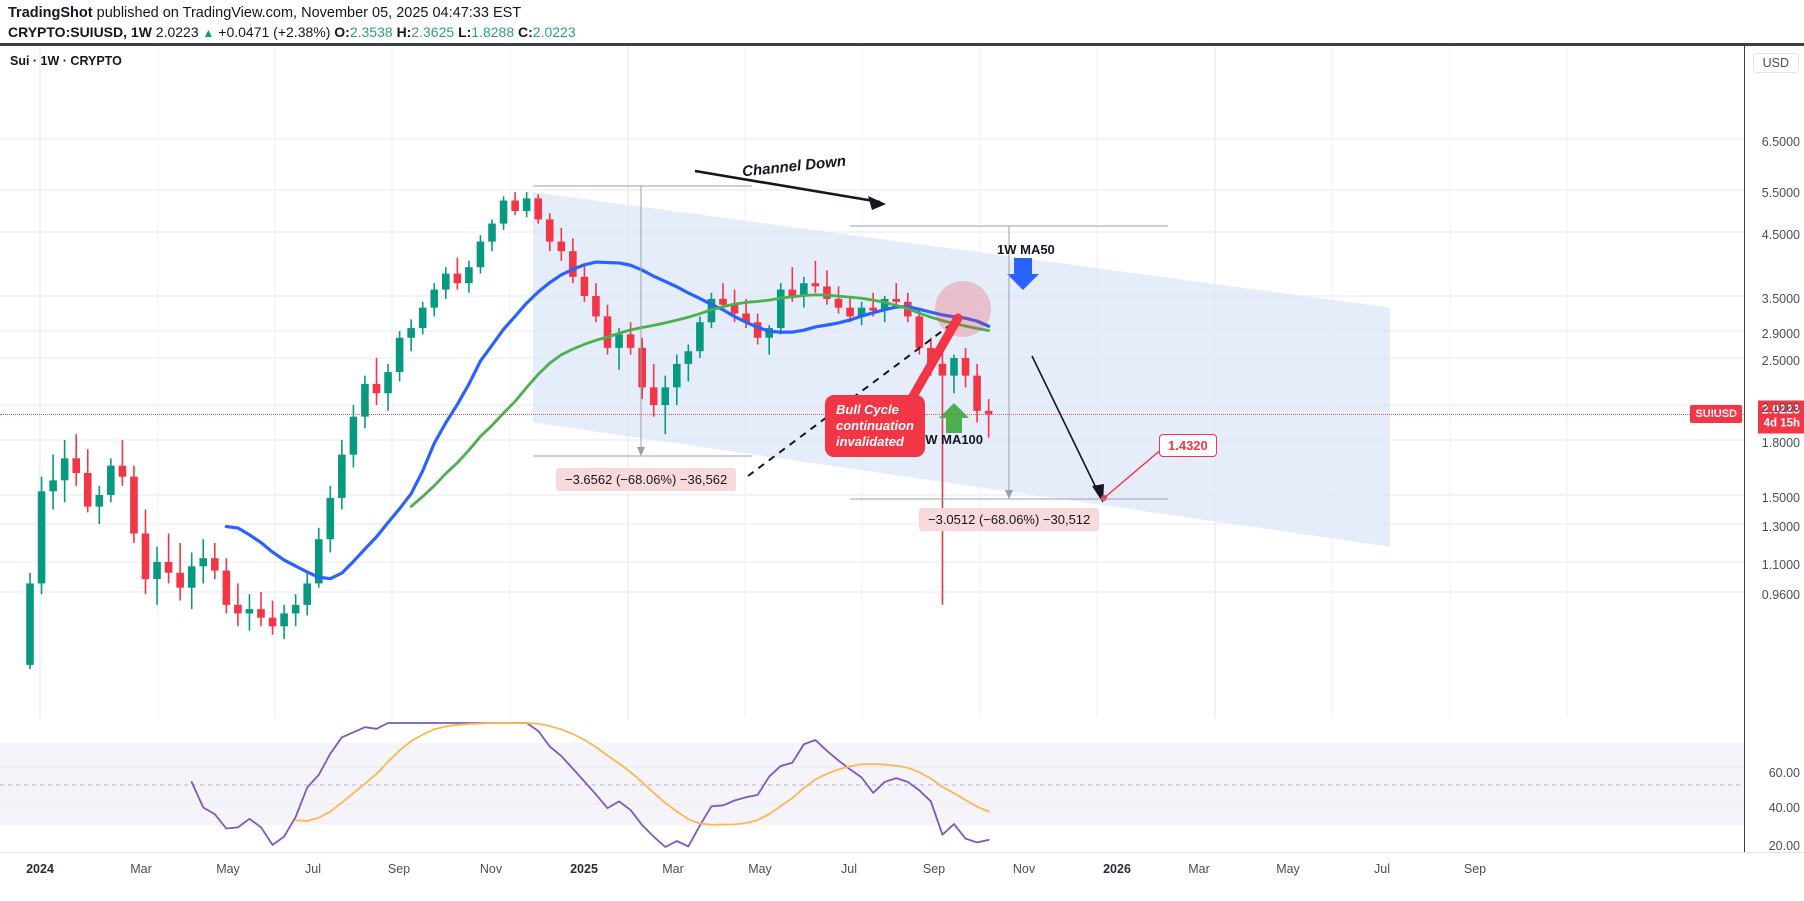 The height and width of the screenshot is (901, 1804). Describe the element at coordinates (870, 441) in the screenshot. I see `callout-line-3: invalidated` at that location.